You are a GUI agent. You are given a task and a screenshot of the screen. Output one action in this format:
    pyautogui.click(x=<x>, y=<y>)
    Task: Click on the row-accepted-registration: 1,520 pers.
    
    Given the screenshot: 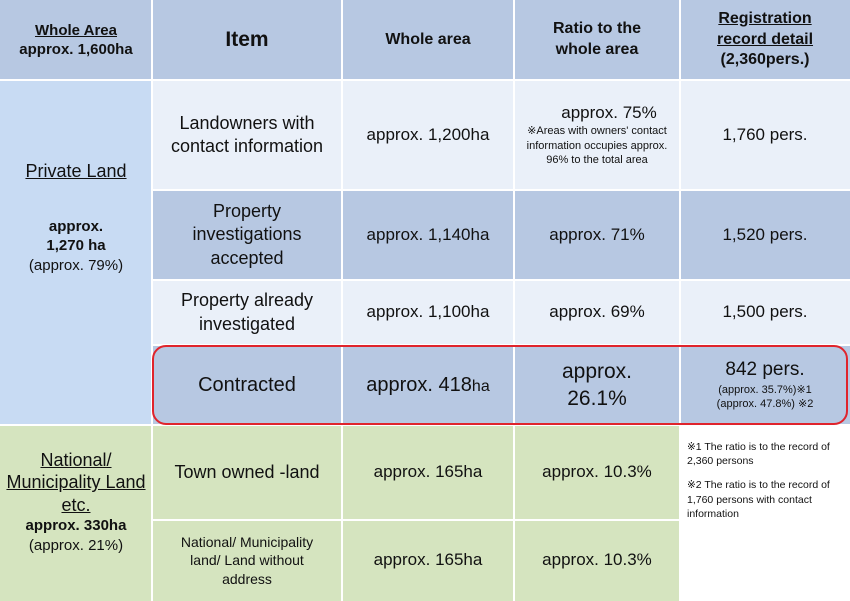 What is the action you would take?
    pyautogui.click(x=765, y=235)
    